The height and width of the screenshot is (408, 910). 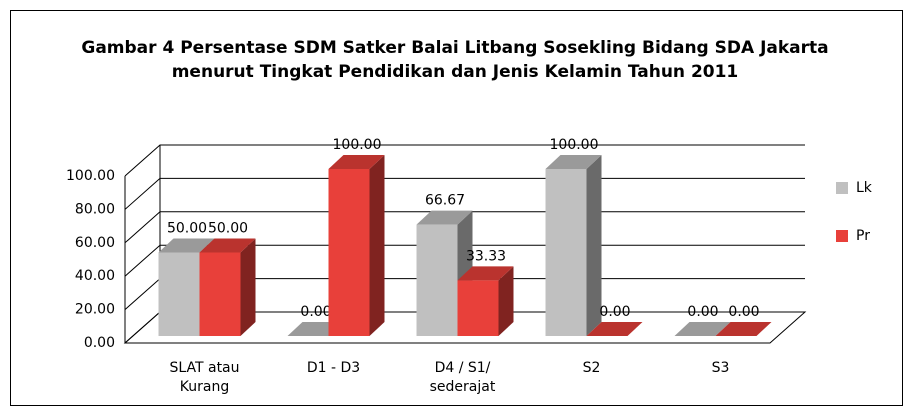 I want to click on legend-label: Pr, so click(x=863, y=236).